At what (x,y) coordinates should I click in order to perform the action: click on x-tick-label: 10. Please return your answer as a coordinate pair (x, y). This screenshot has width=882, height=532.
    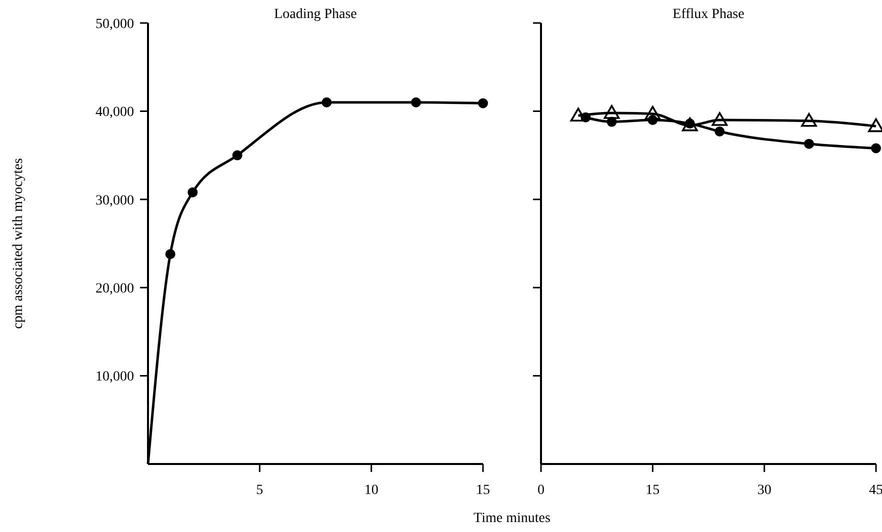
    Looking at the image, I should click on (371, 490).